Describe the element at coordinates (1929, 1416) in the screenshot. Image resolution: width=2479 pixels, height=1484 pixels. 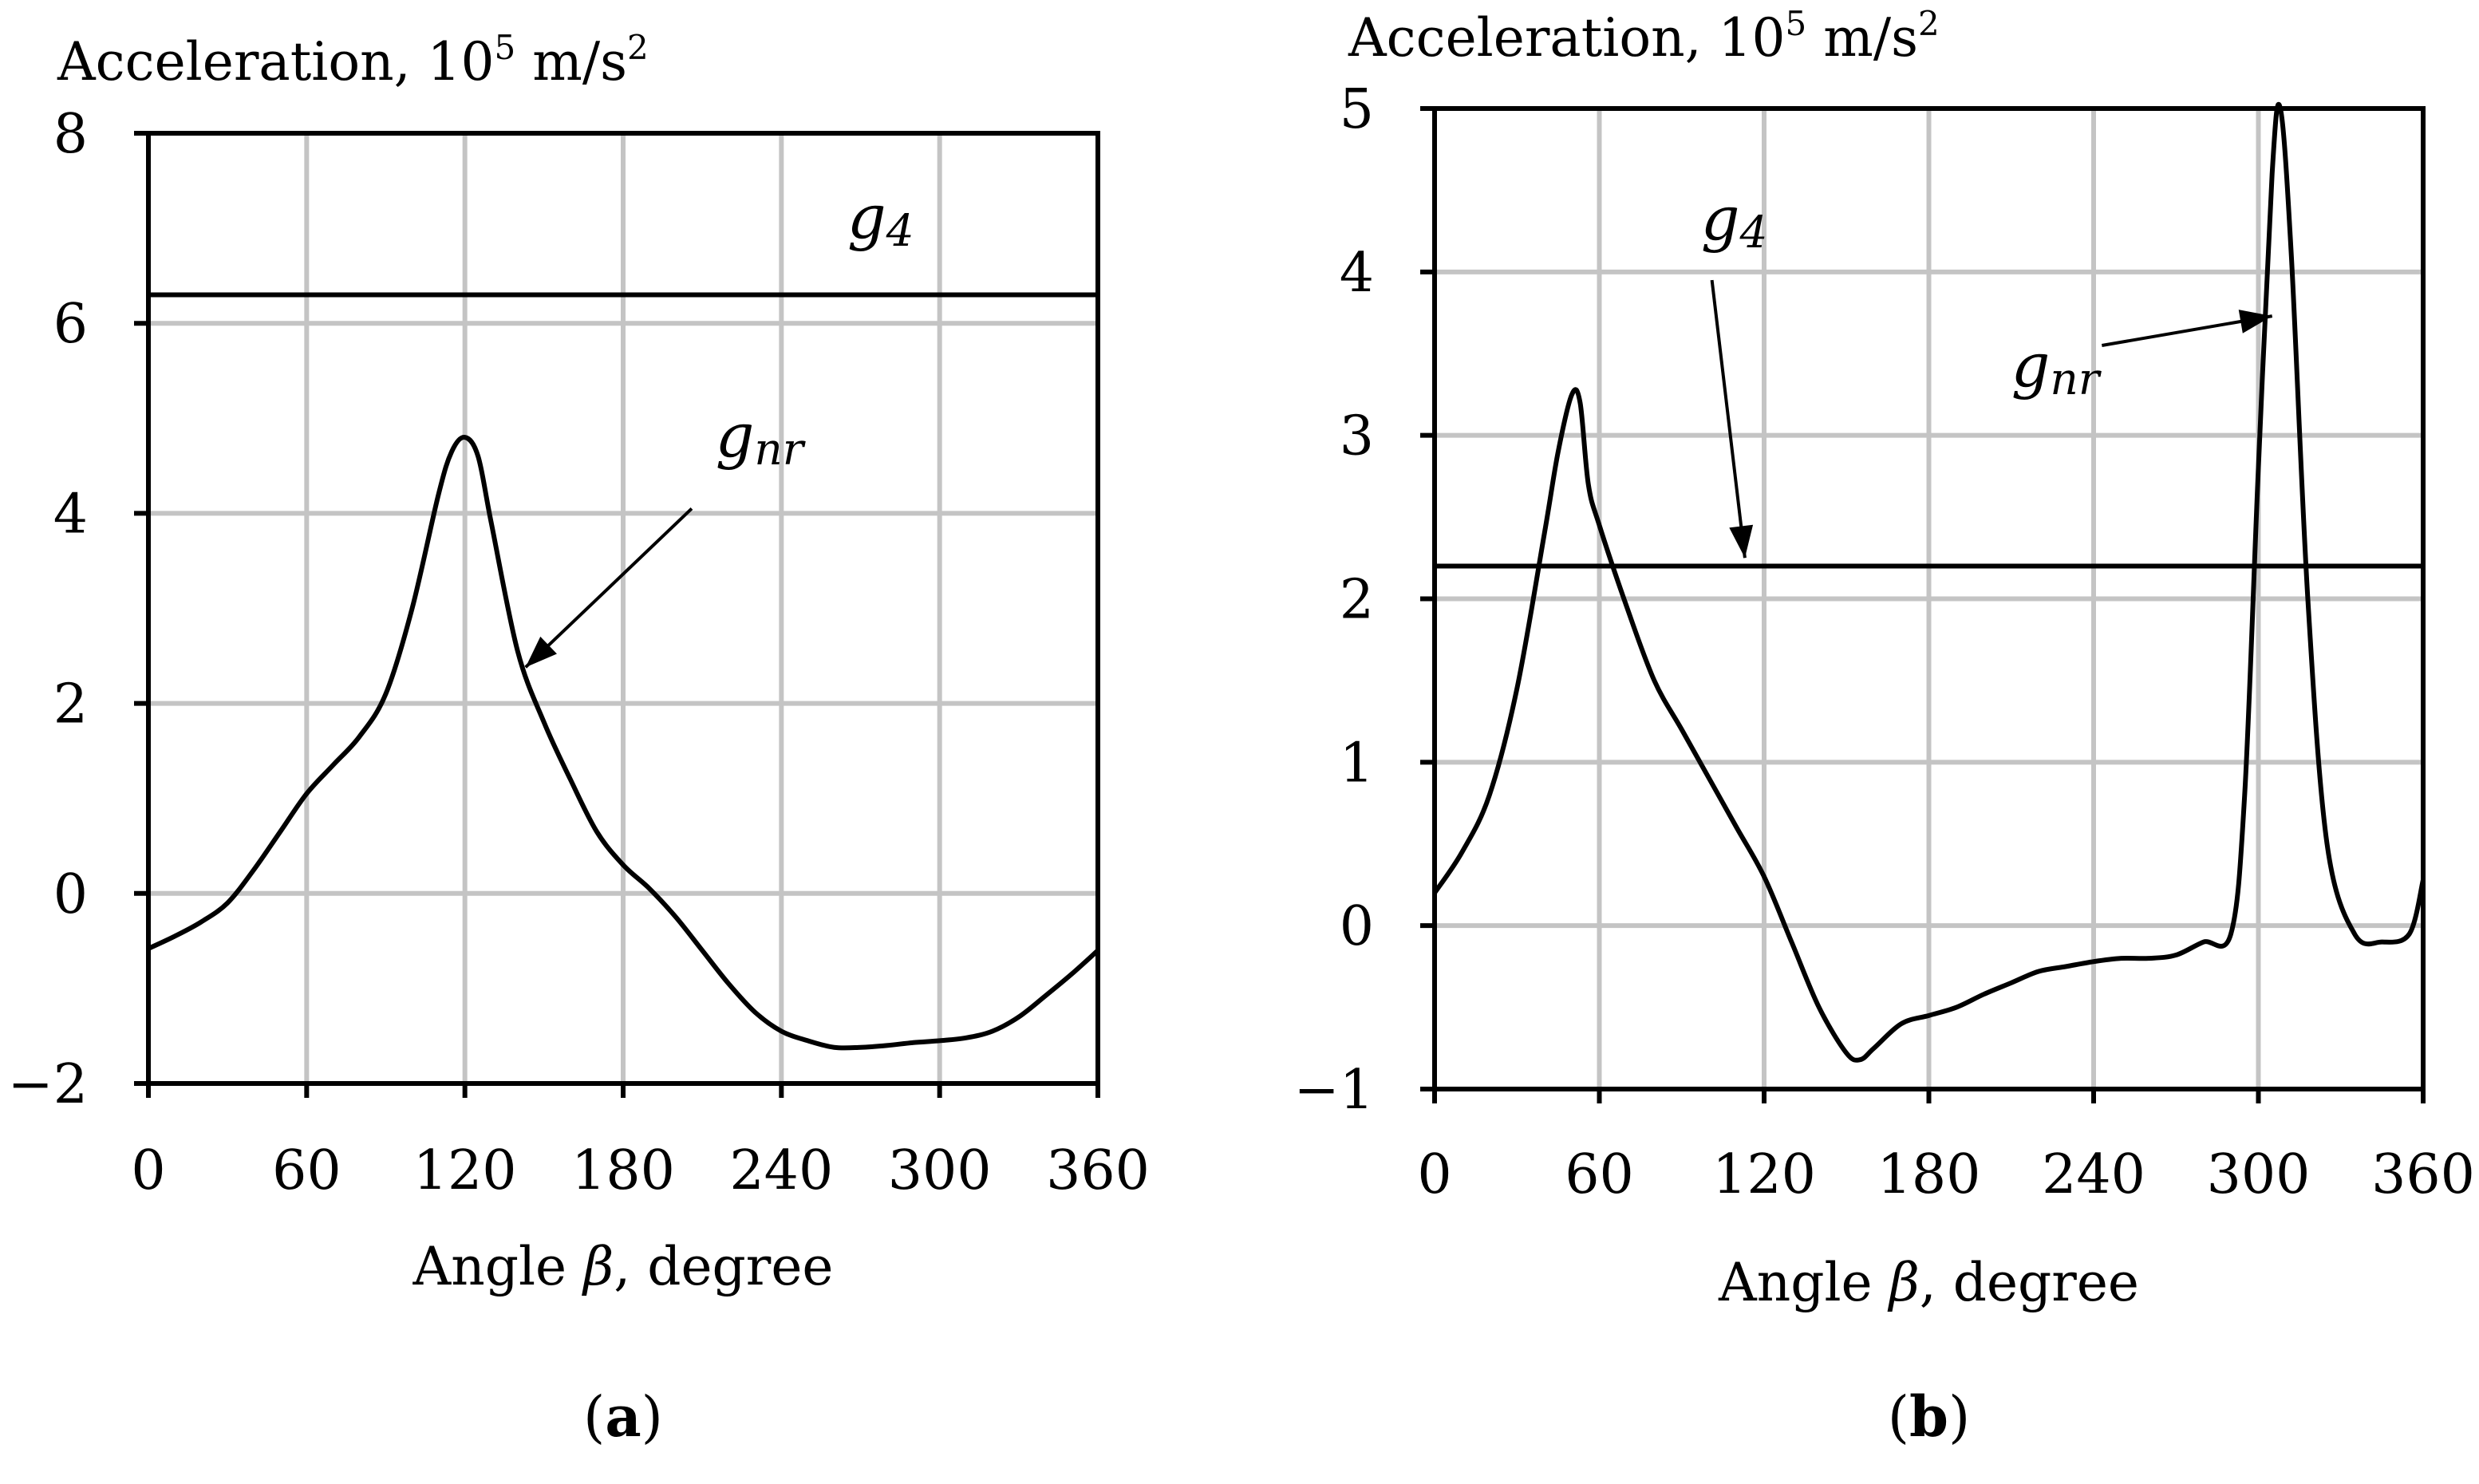
I see `panel-label-b: (b)` at that location.